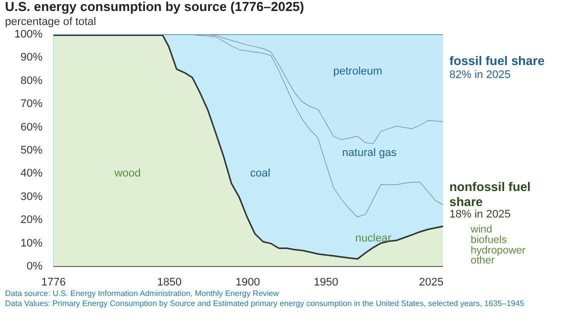 The image size is (561, 322). Describe the element at coordinates (247, 282) in the screenshot. I see `x-tick-label: 1900` at that location.